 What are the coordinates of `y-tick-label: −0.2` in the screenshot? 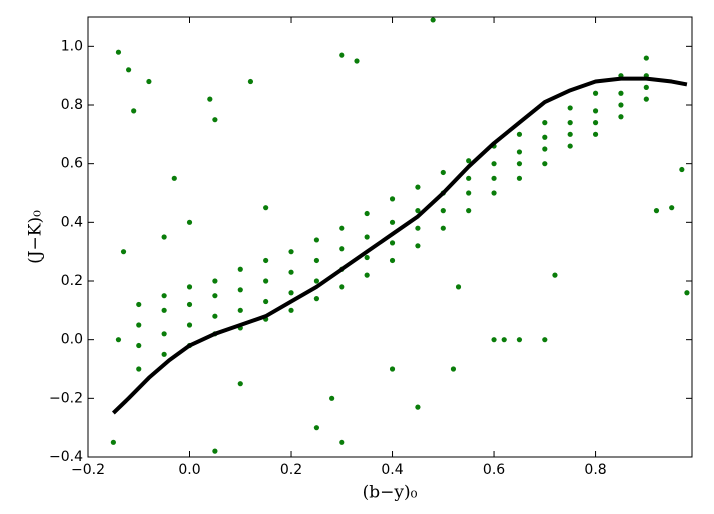 It's located at (66, 398).